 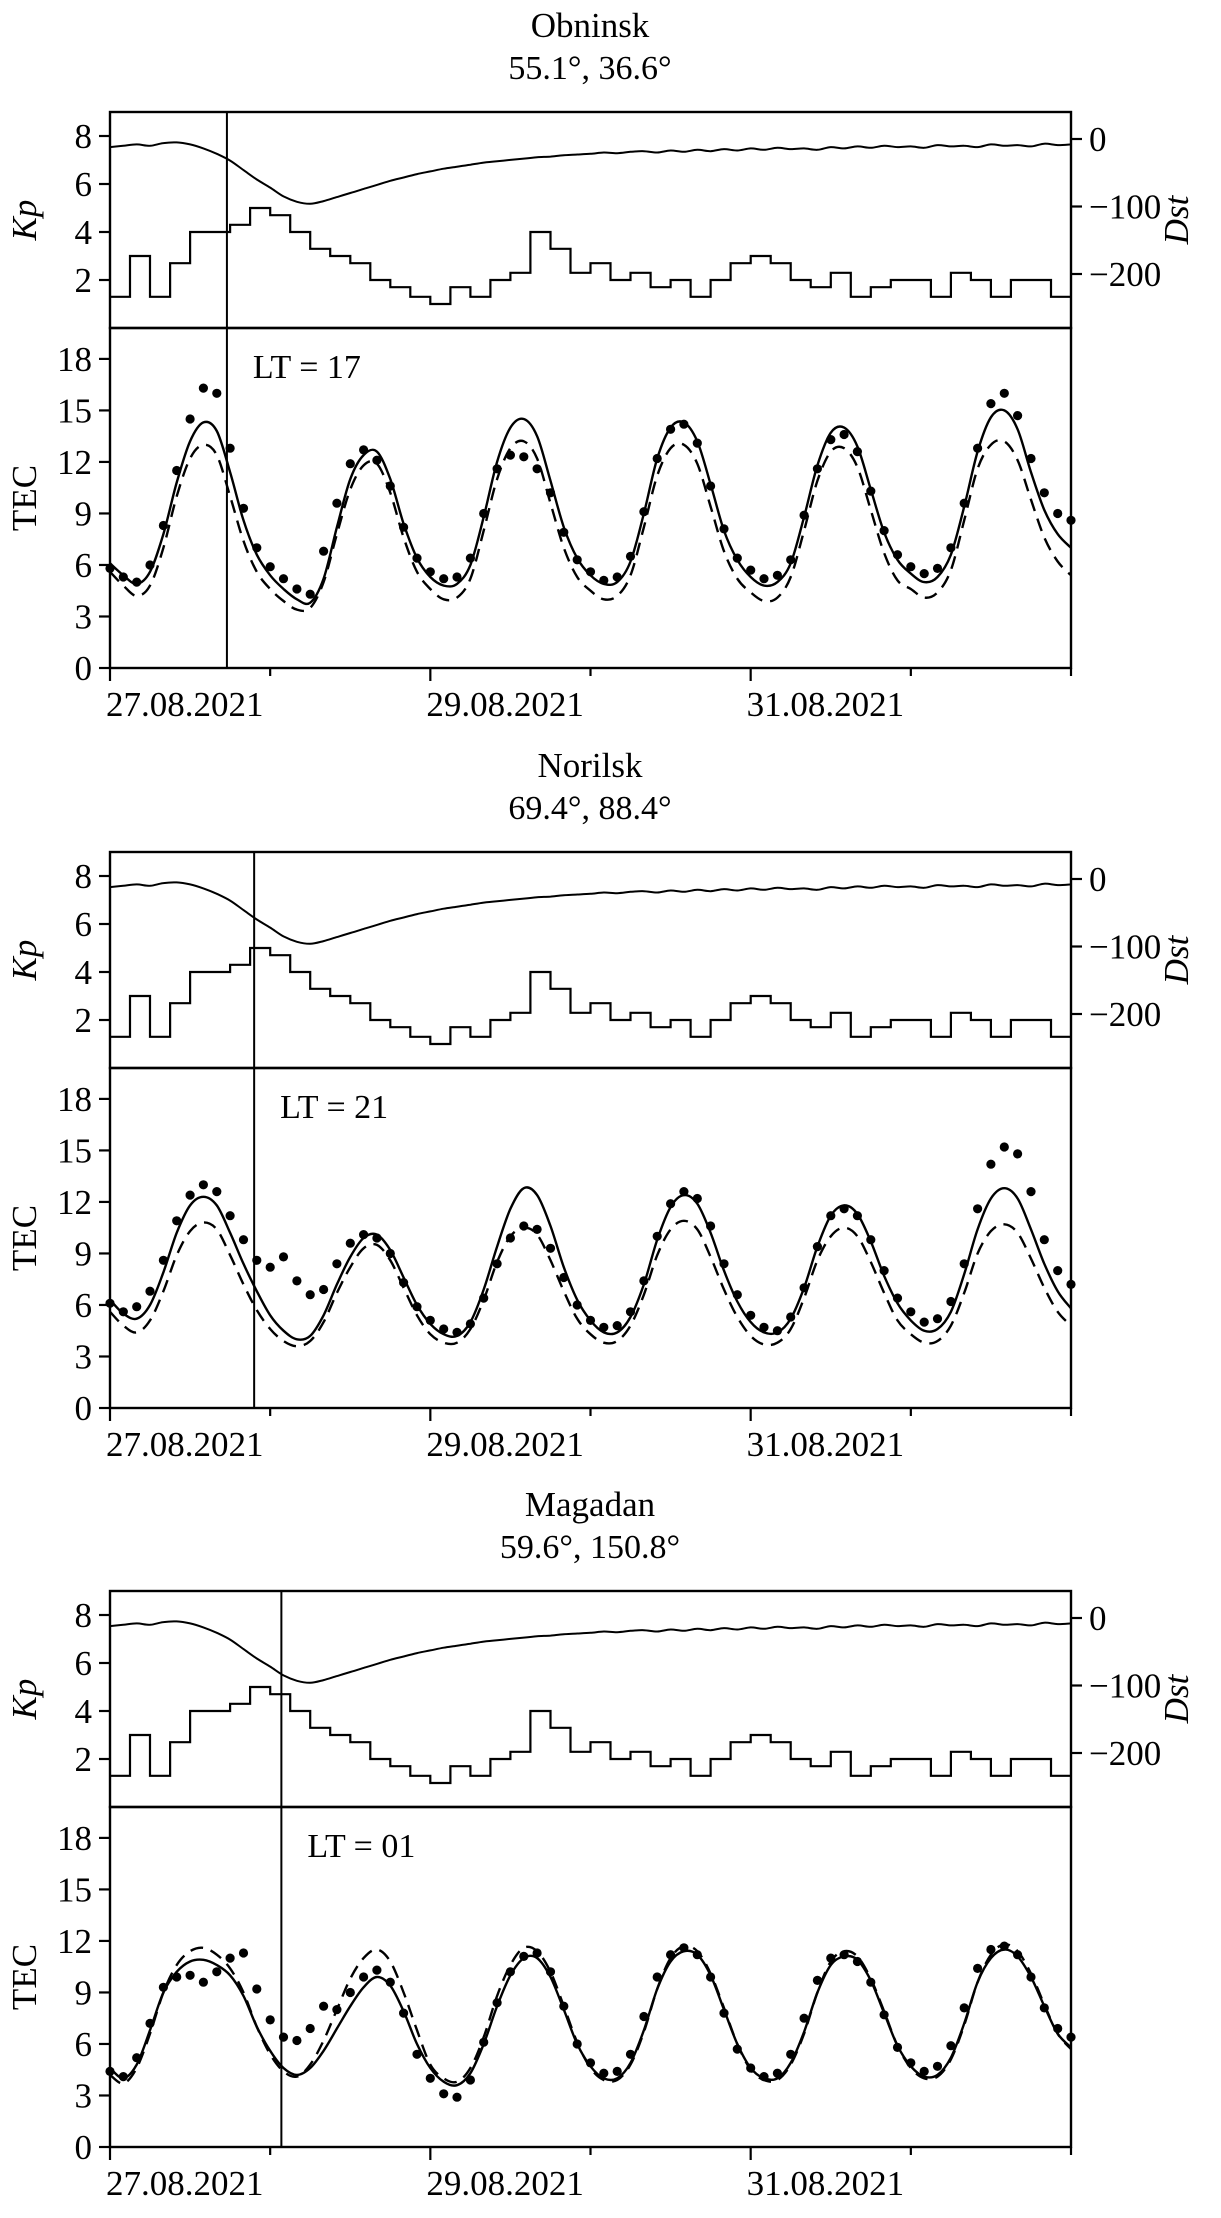 I want to click on local-time-label: LT = 21, so click(x=334, y=1107).